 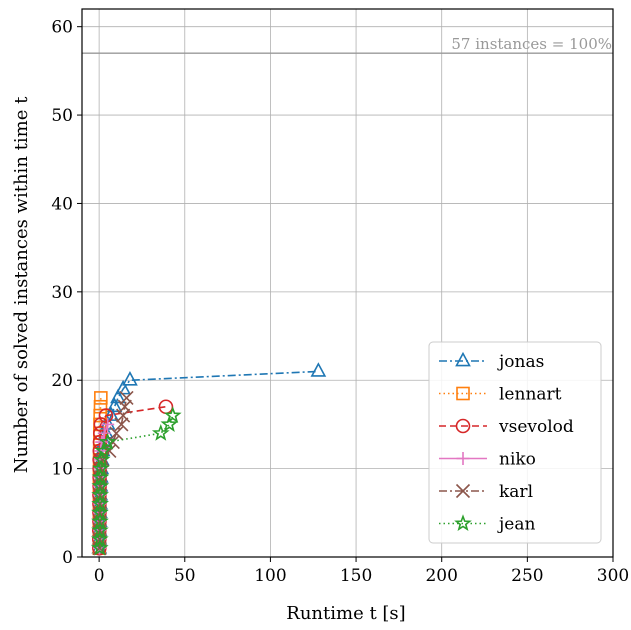 What do you see at coordinates (106, 415) in the screenshot?
I see `data-point-vsevolod` at bounding box center [106, 415].